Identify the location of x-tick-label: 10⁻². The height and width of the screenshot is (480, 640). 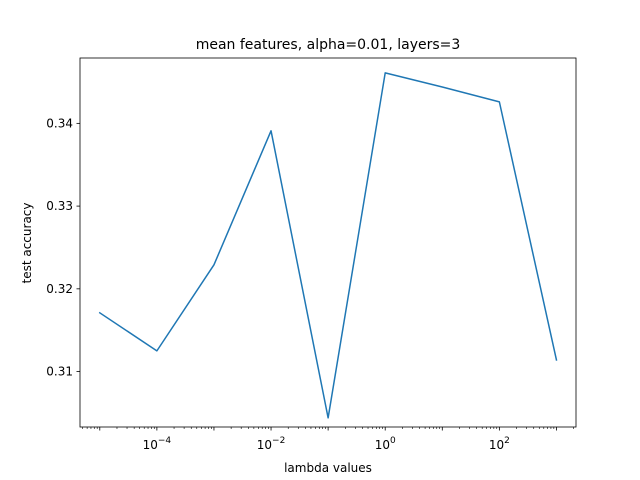
(271, 444).